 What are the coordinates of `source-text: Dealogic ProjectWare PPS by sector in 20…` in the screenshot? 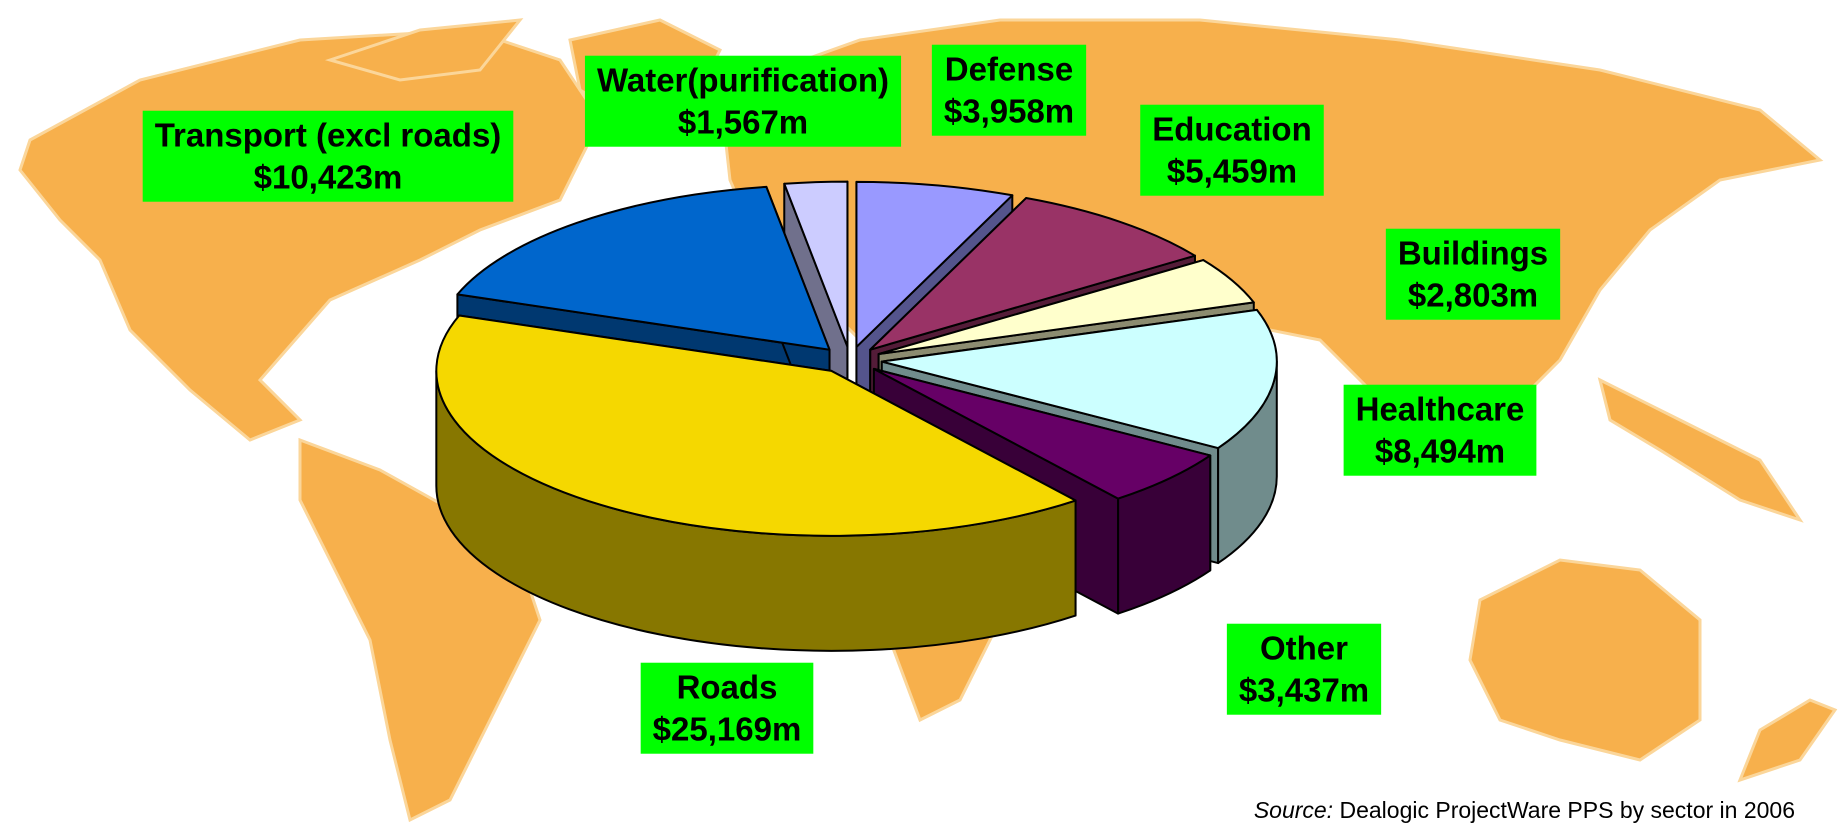 It's located at (1567, 810).